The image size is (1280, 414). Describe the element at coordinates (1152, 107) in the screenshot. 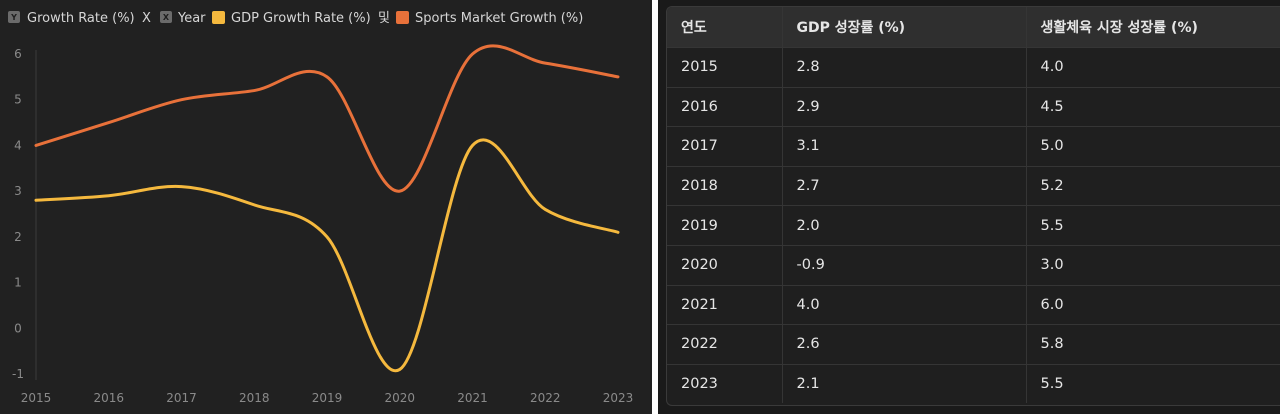

I see `cell-sports: 4.5` at that location.